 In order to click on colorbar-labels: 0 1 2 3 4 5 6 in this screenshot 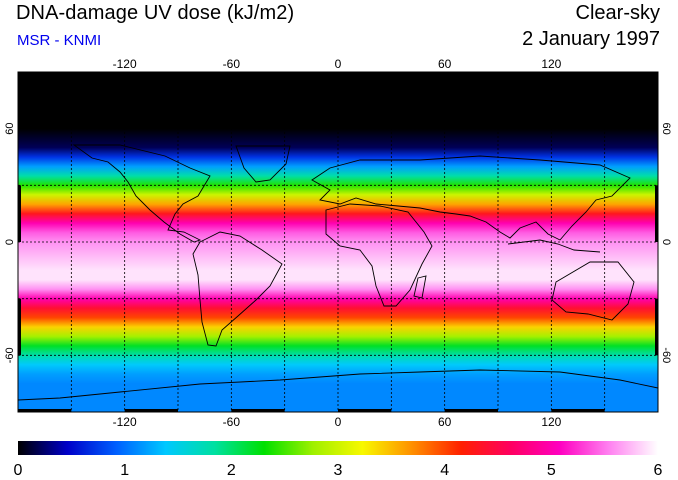, I will do `click(338, 470)`.